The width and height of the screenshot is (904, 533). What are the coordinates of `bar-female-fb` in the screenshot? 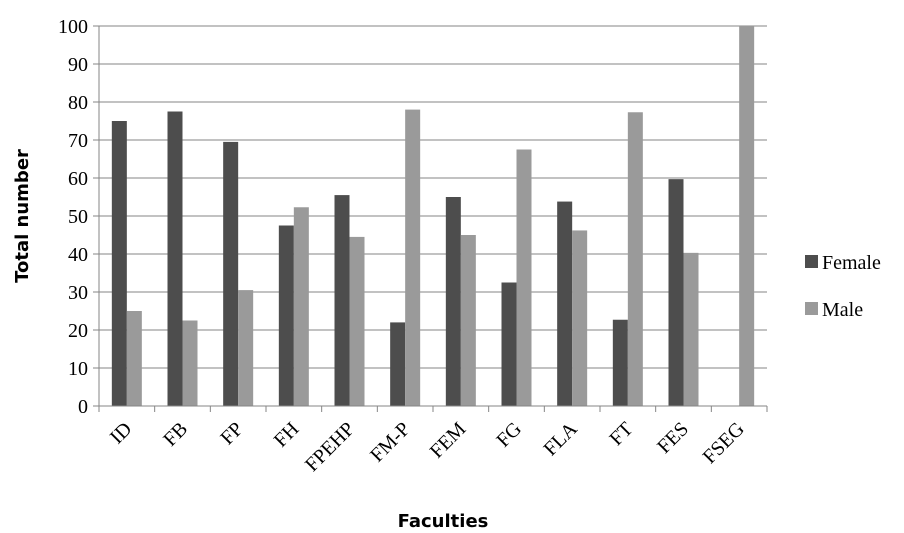 It's located at (175, 258).